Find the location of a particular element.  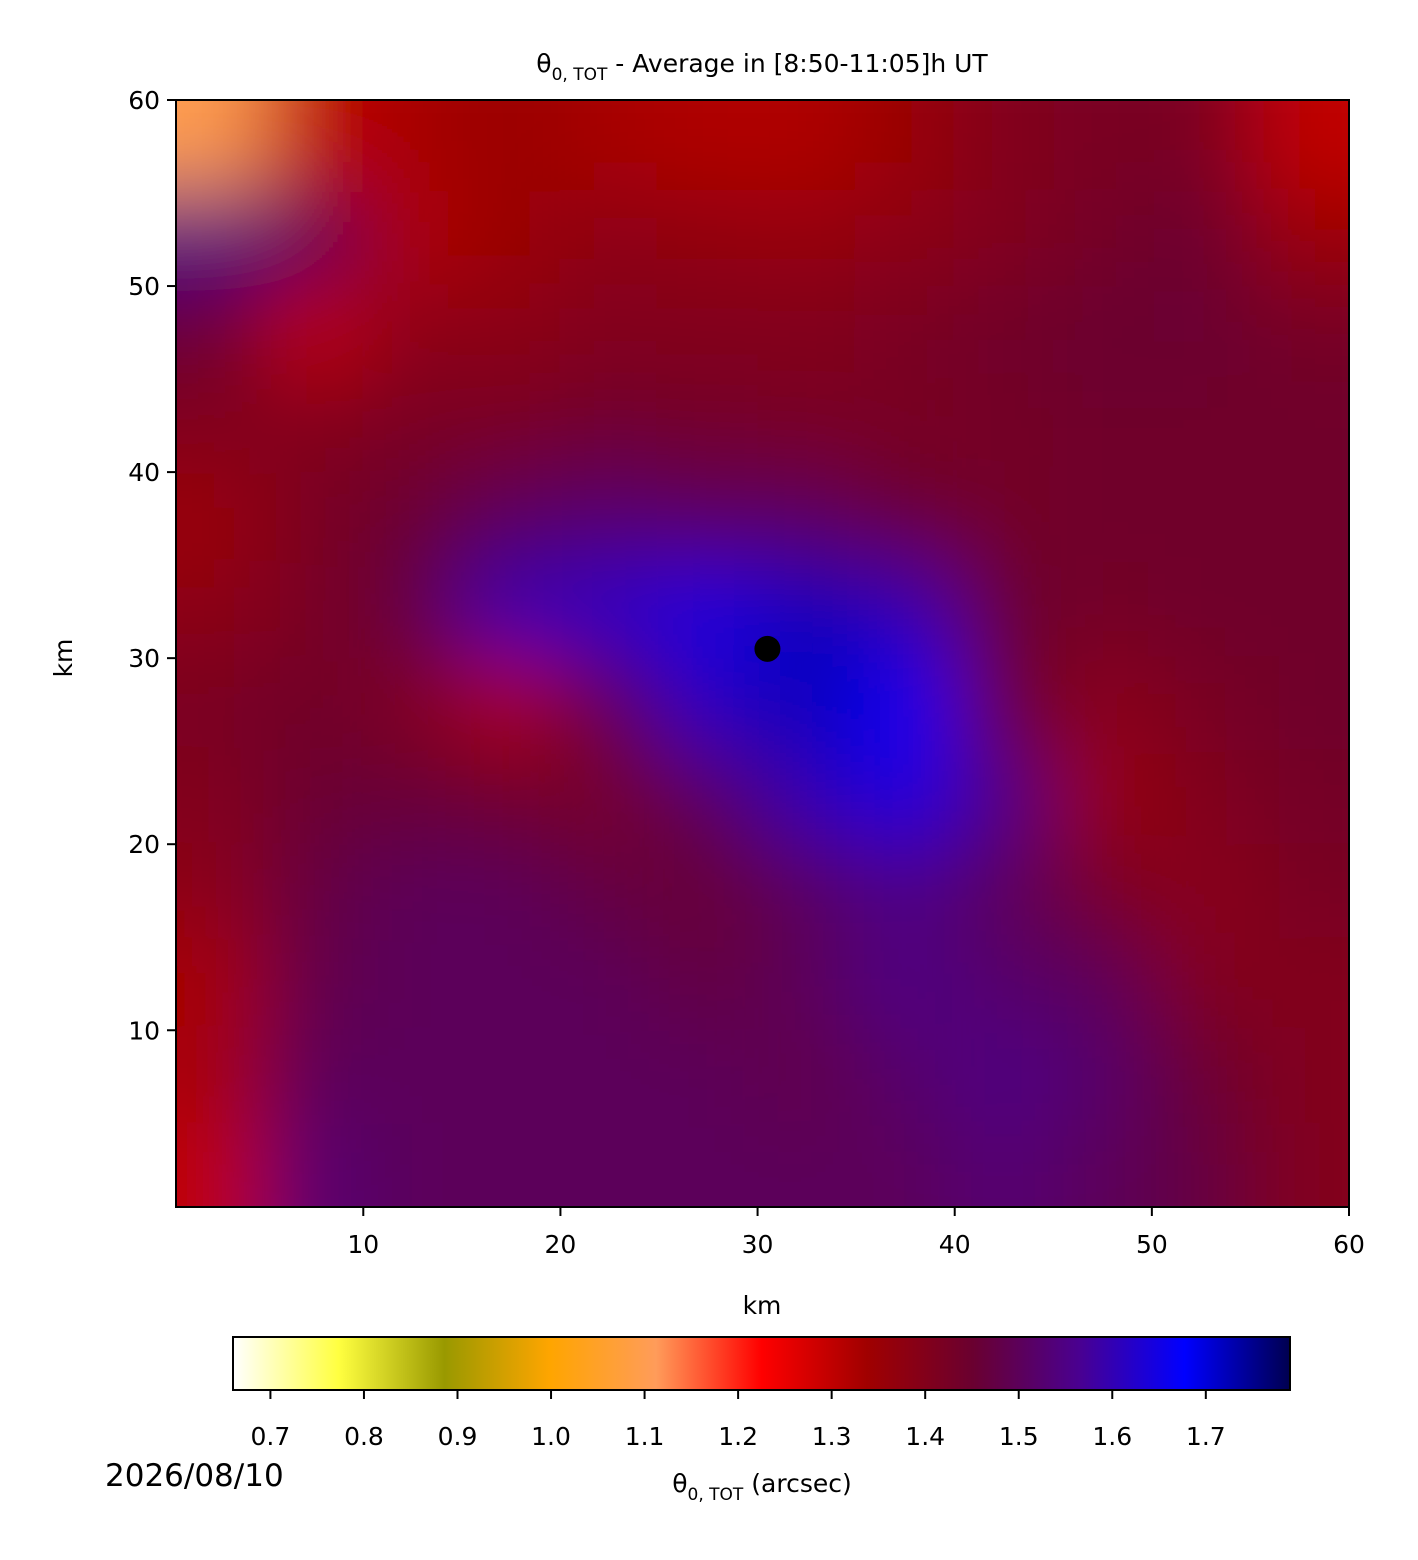

colorbar-tick-label: 0.9 is located at coordinates (458, 1436).